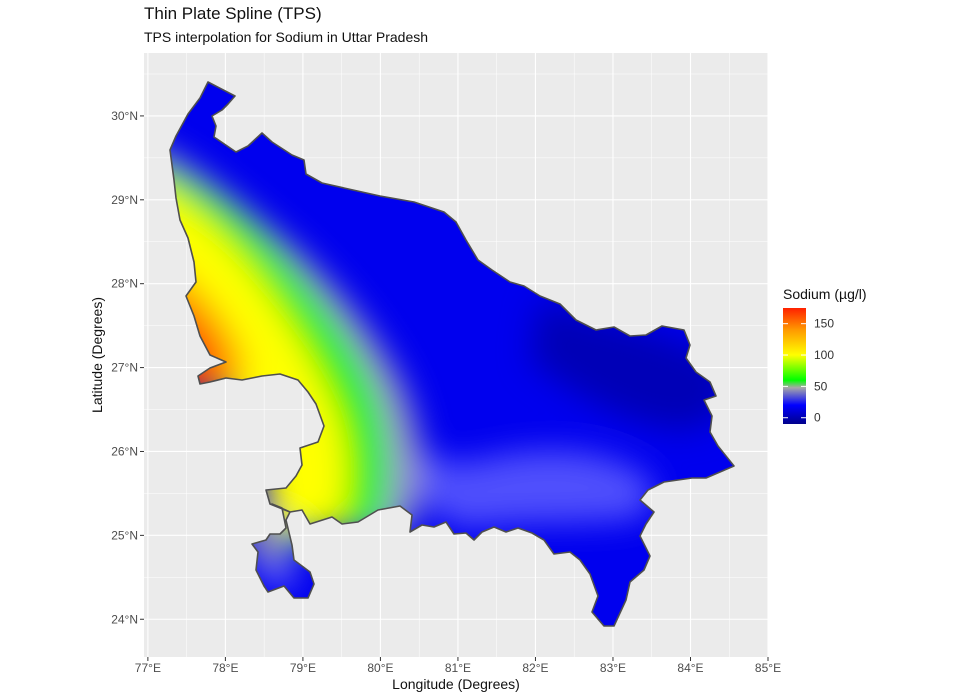 This screenshot has width=967, height=700. What do you see at coordinates (524, 474) in the screenshot?
I see `zone-light-blue` at bounding box center [524, 474].